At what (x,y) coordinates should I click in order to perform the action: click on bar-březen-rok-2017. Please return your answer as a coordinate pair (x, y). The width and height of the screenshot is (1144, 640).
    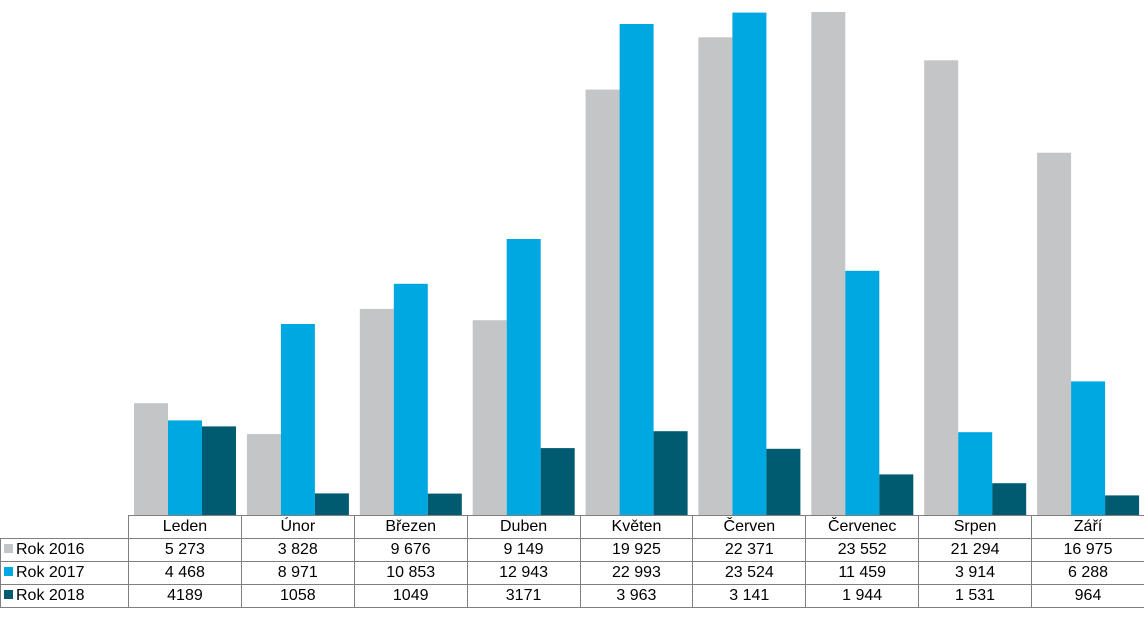
    Looking at the image, I should click on (410, 399).